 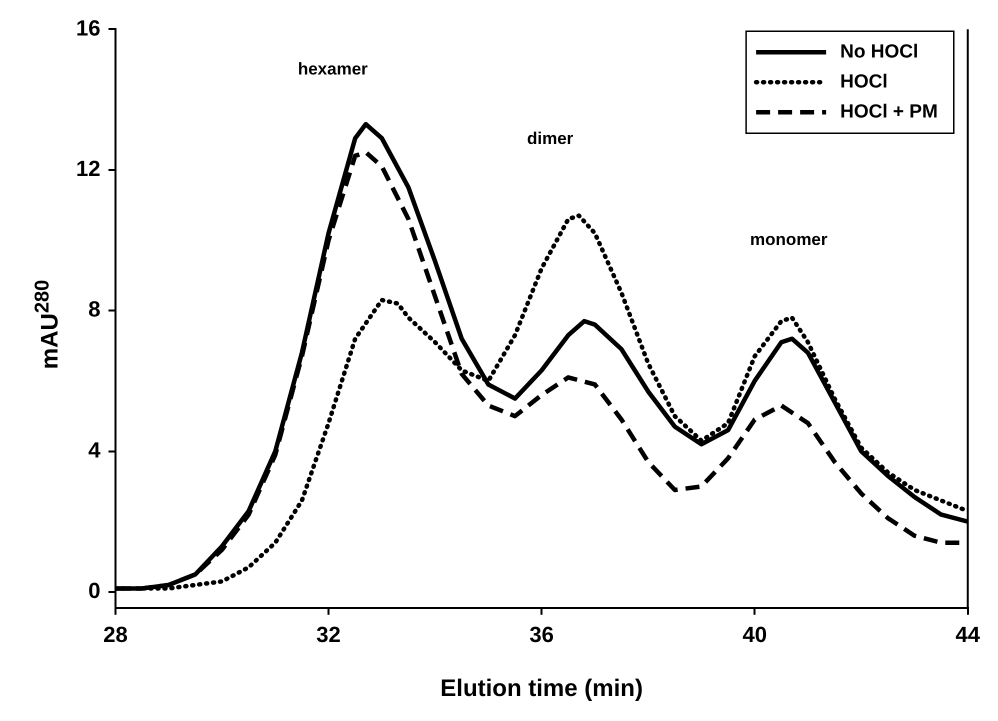 I want to click on y-tick-label: 16, so click(x=88, y=27).